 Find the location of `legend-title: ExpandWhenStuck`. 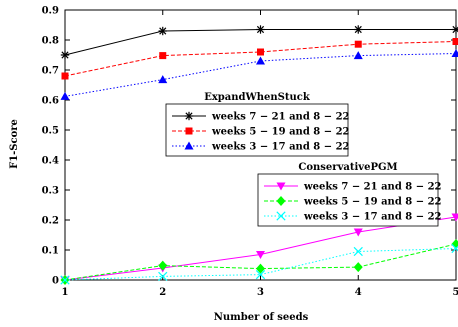

legend-title: ExpandWhenStuck is located at coordinates (257, 97).